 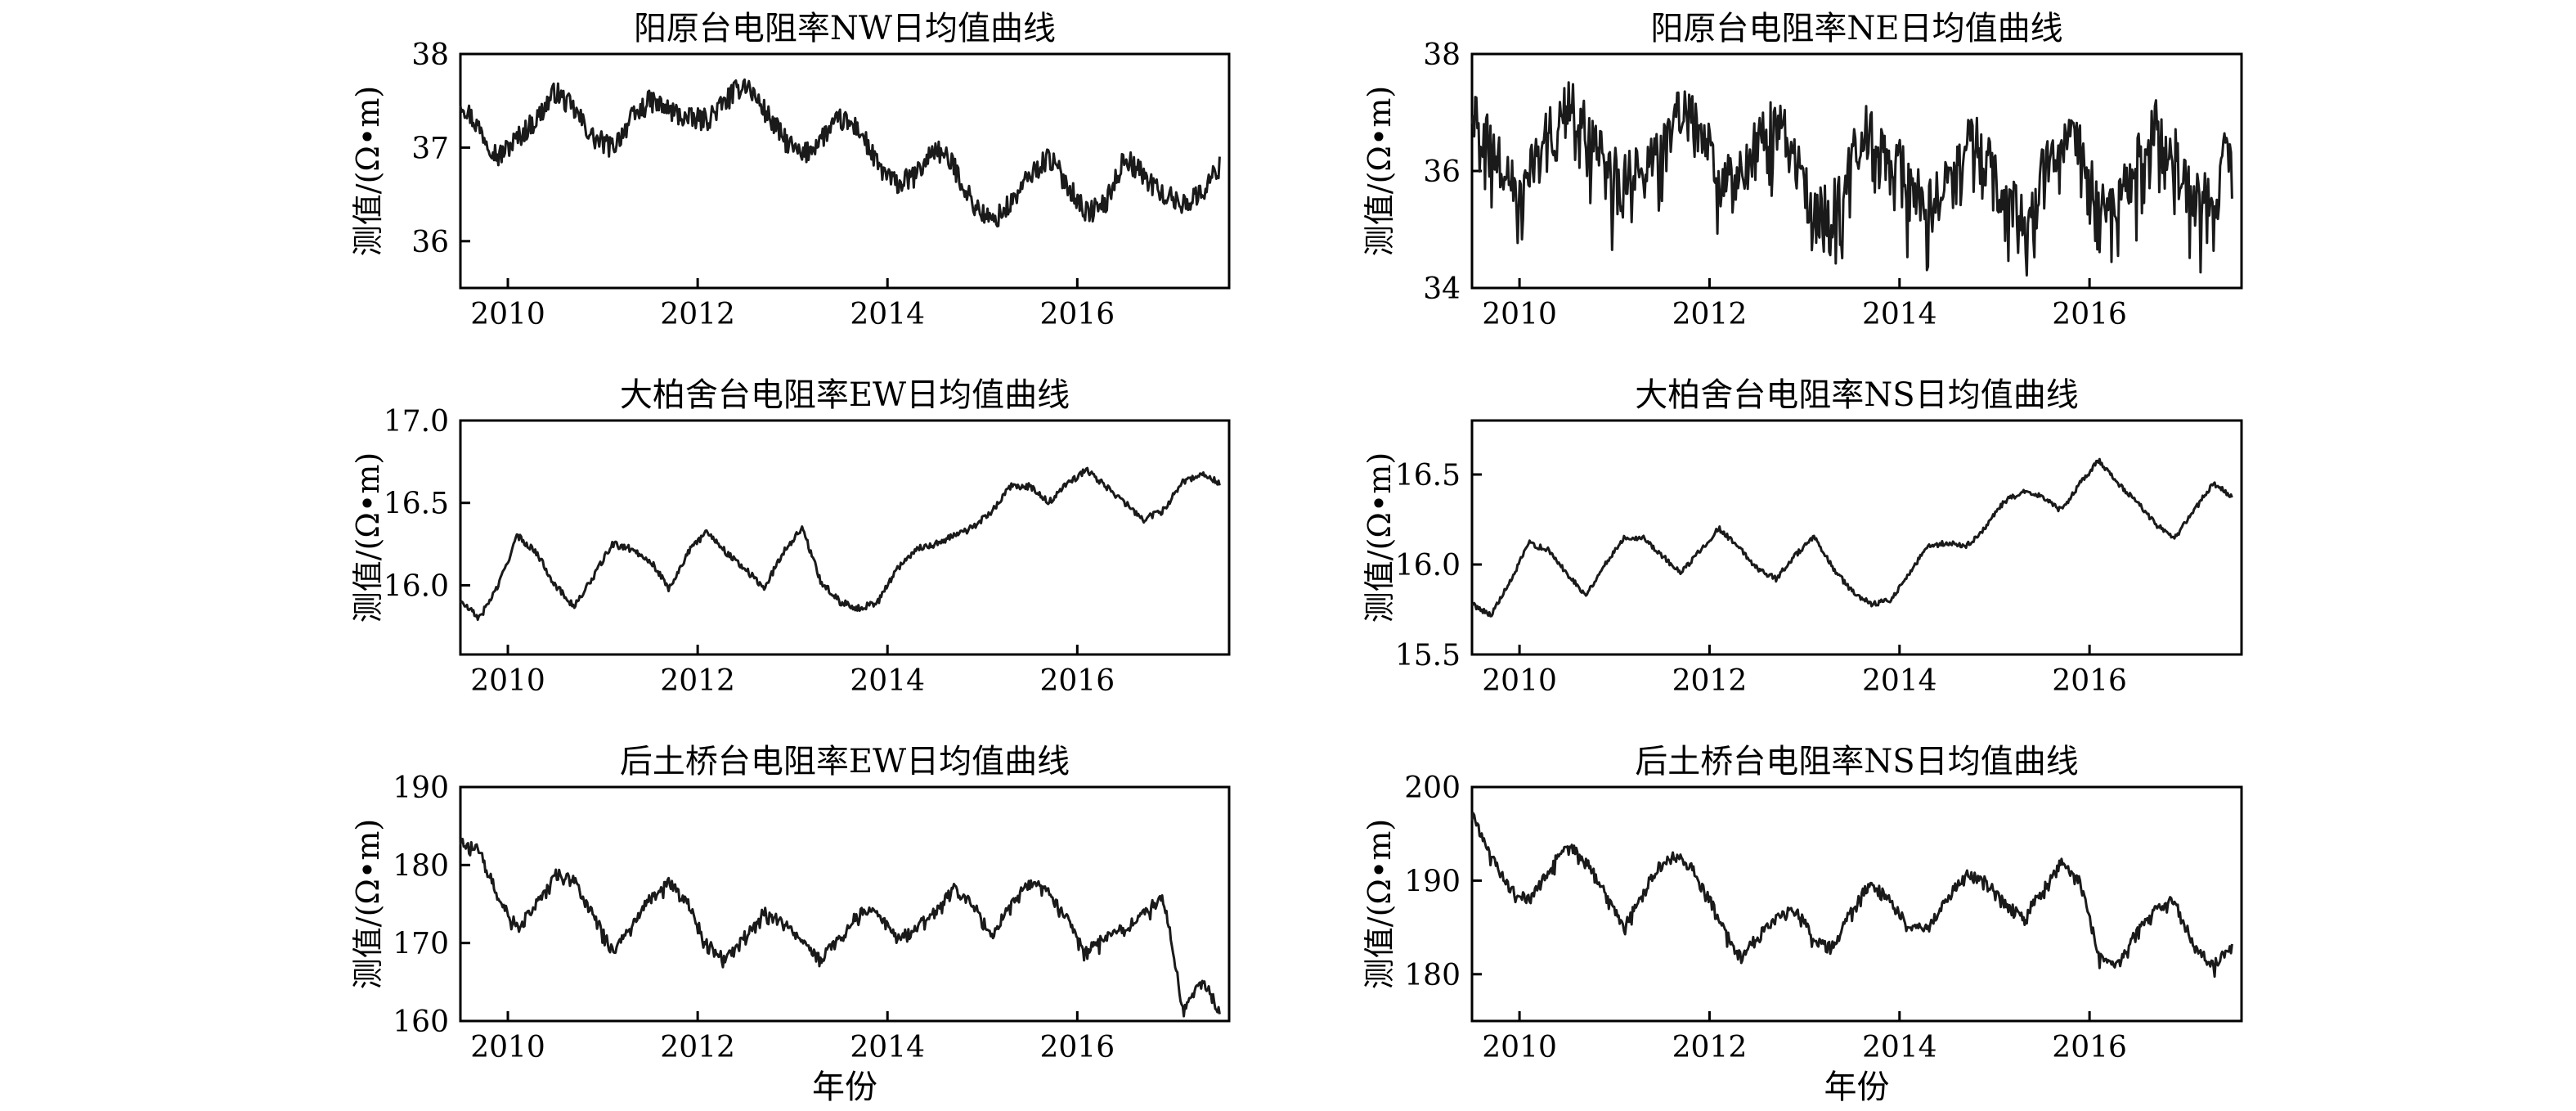 I want to click on chart-title: 阳原台电阻率NW日均值曲线, so click(x=845, y=28).